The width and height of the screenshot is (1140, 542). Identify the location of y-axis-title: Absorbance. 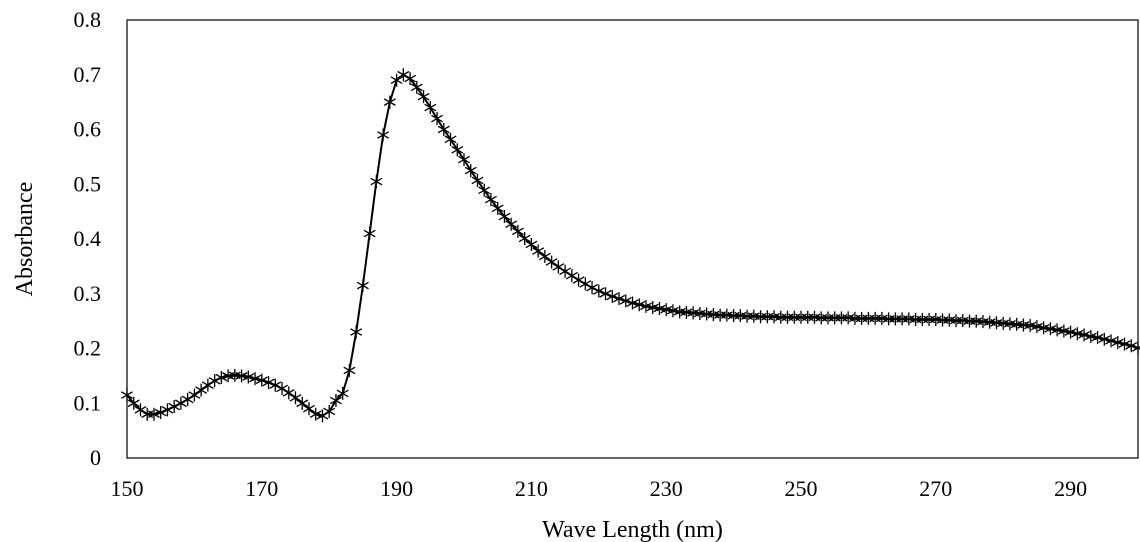
(25, 239).